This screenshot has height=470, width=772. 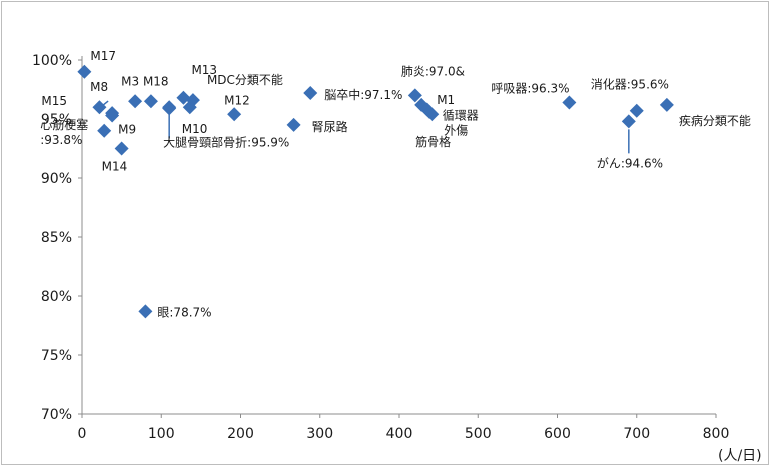 I want to click on point-label: M14, so click(x=115, y=167).